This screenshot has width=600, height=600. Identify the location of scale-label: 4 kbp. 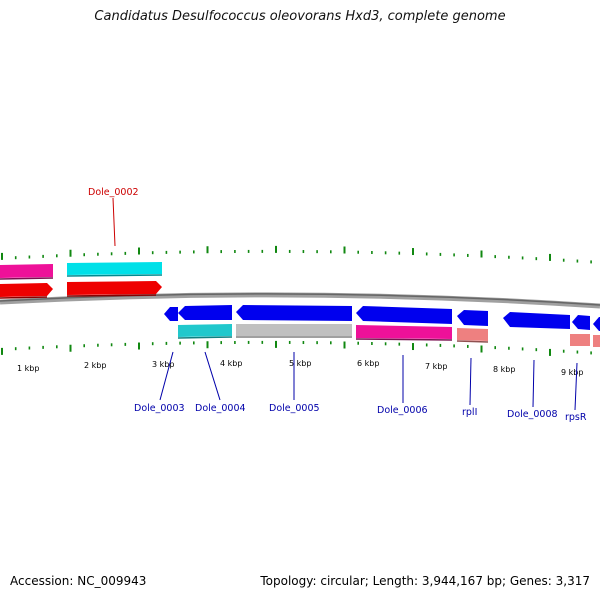
(231, 363).